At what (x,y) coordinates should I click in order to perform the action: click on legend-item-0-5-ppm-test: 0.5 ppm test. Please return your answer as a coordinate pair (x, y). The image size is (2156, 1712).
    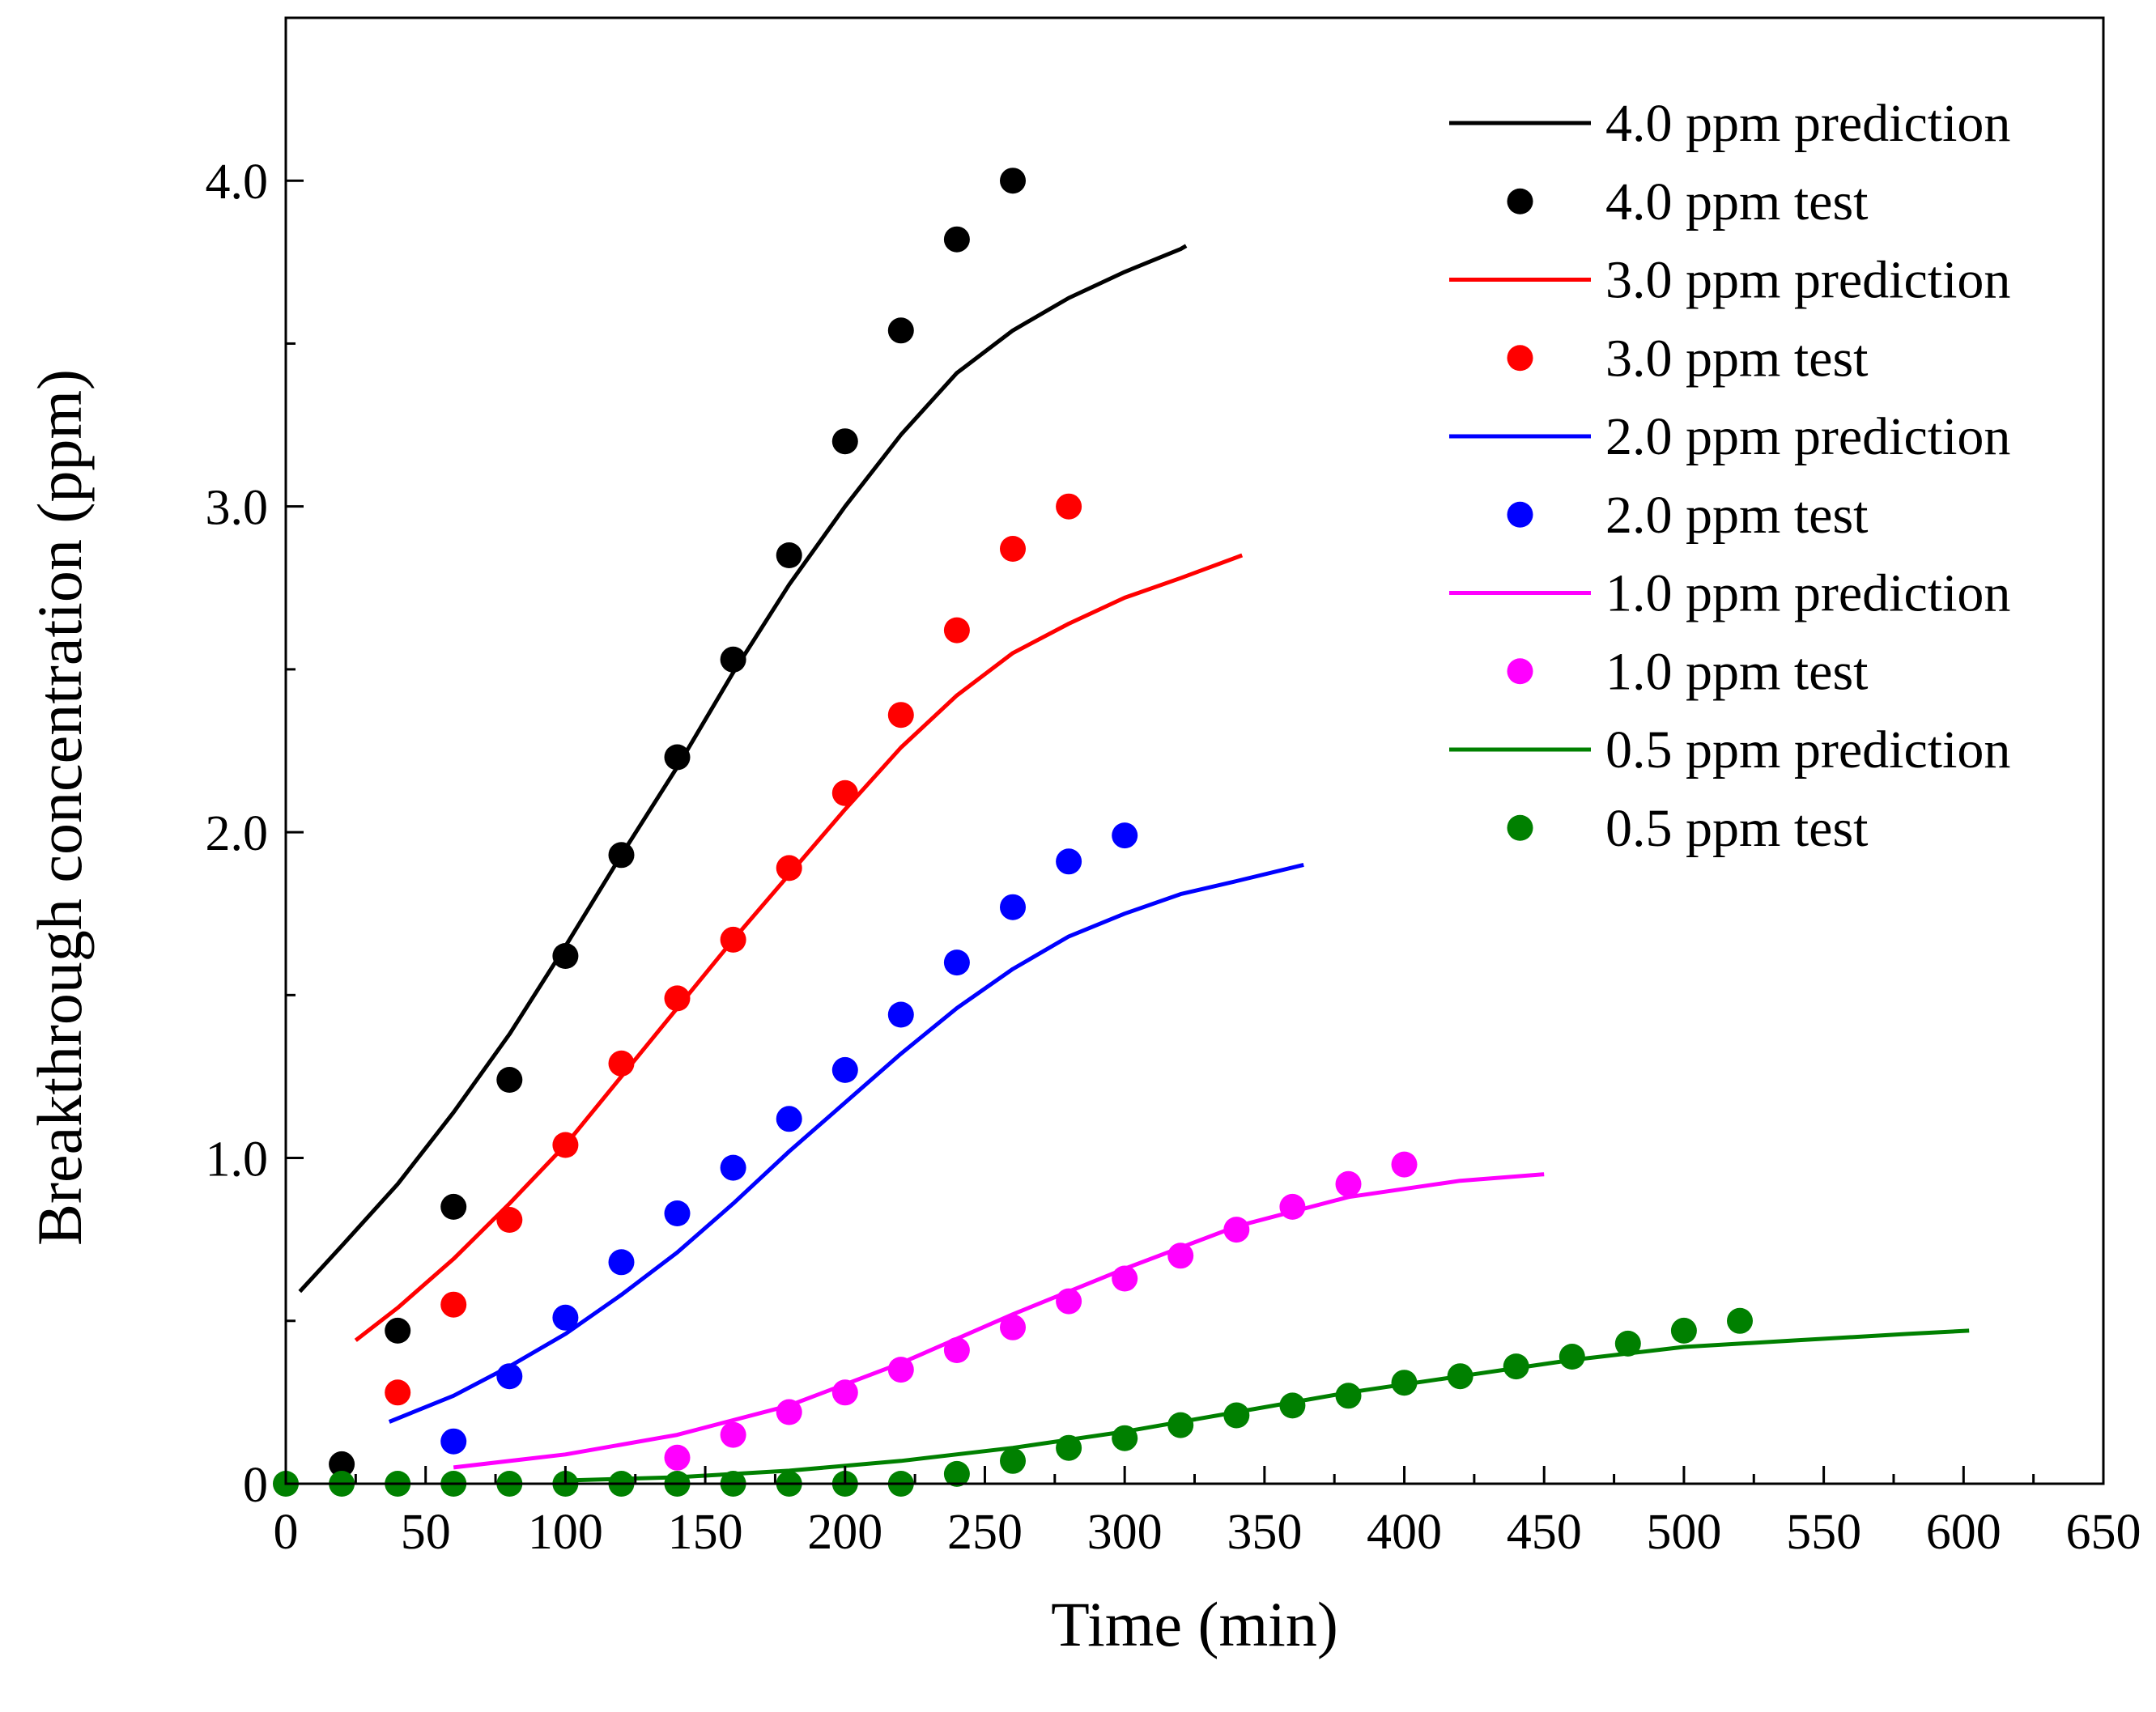
    Looking at the image, I should click on (1688, 828).